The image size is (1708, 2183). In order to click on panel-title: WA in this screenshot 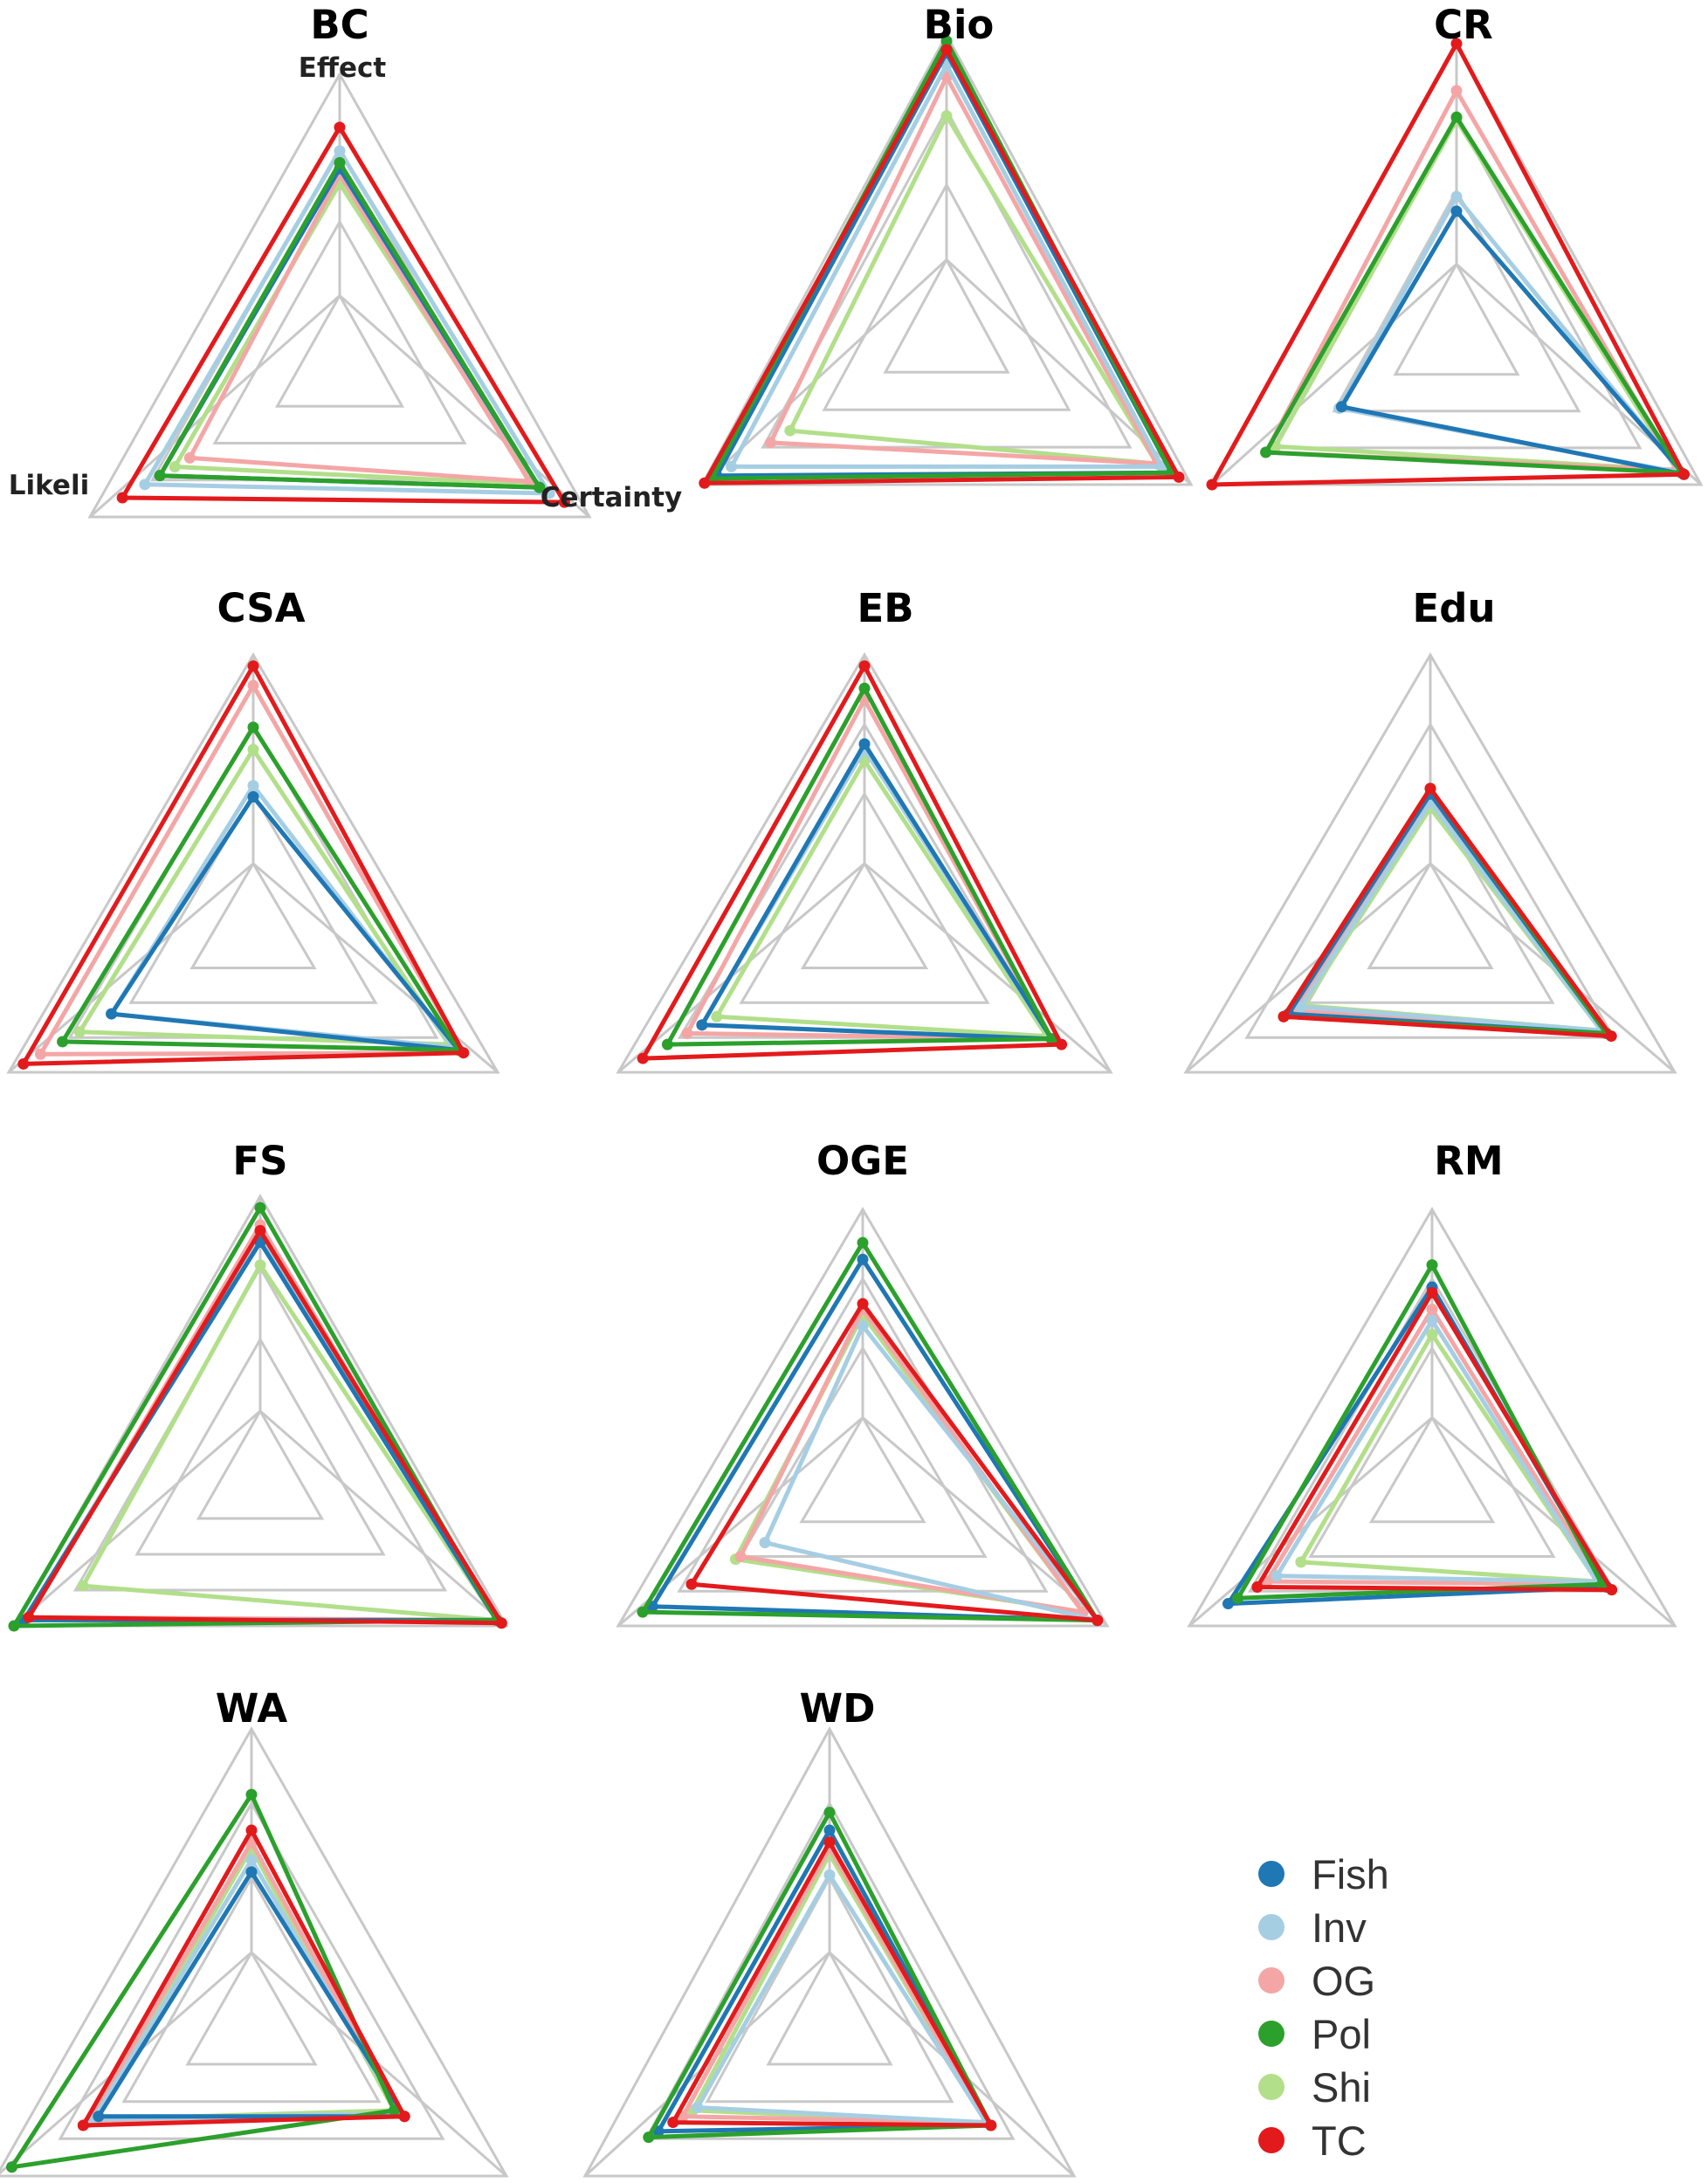, I will do `click(252, 1708)`.